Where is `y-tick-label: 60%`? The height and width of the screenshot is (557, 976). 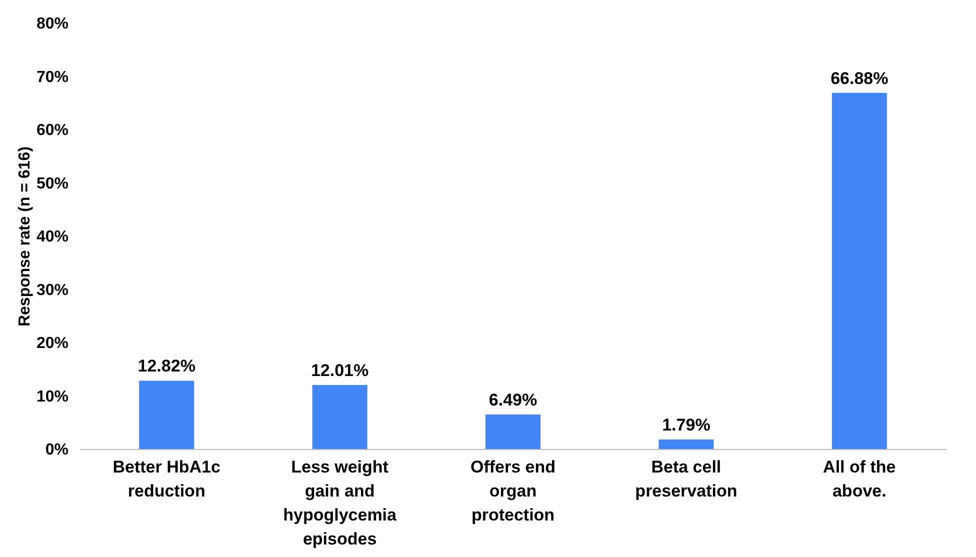 y-tick-label: 60% is located at coordinates (52, 130).